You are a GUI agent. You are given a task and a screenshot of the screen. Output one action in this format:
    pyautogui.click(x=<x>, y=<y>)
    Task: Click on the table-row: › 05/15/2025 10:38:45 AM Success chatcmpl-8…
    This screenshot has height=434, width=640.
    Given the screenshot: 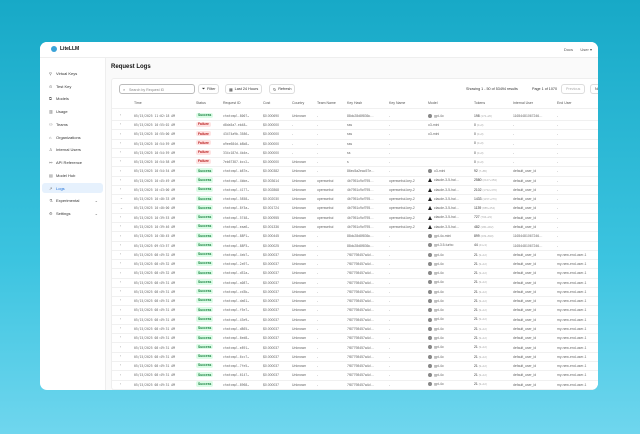 What is the action you would take?
    pyautogui.click(x=355, y=237)
    